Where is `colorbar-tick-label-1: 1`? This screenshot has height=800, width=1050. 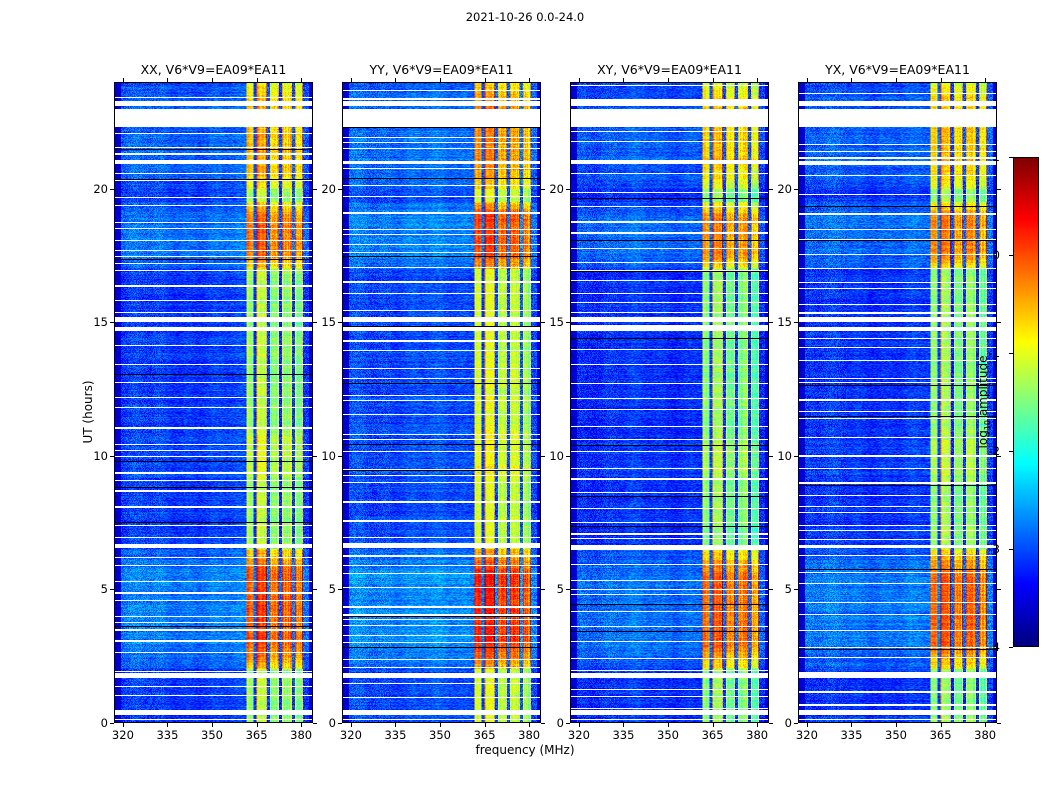
colorbar-tick-label-1: 1 is located at coordinates (996, 157).